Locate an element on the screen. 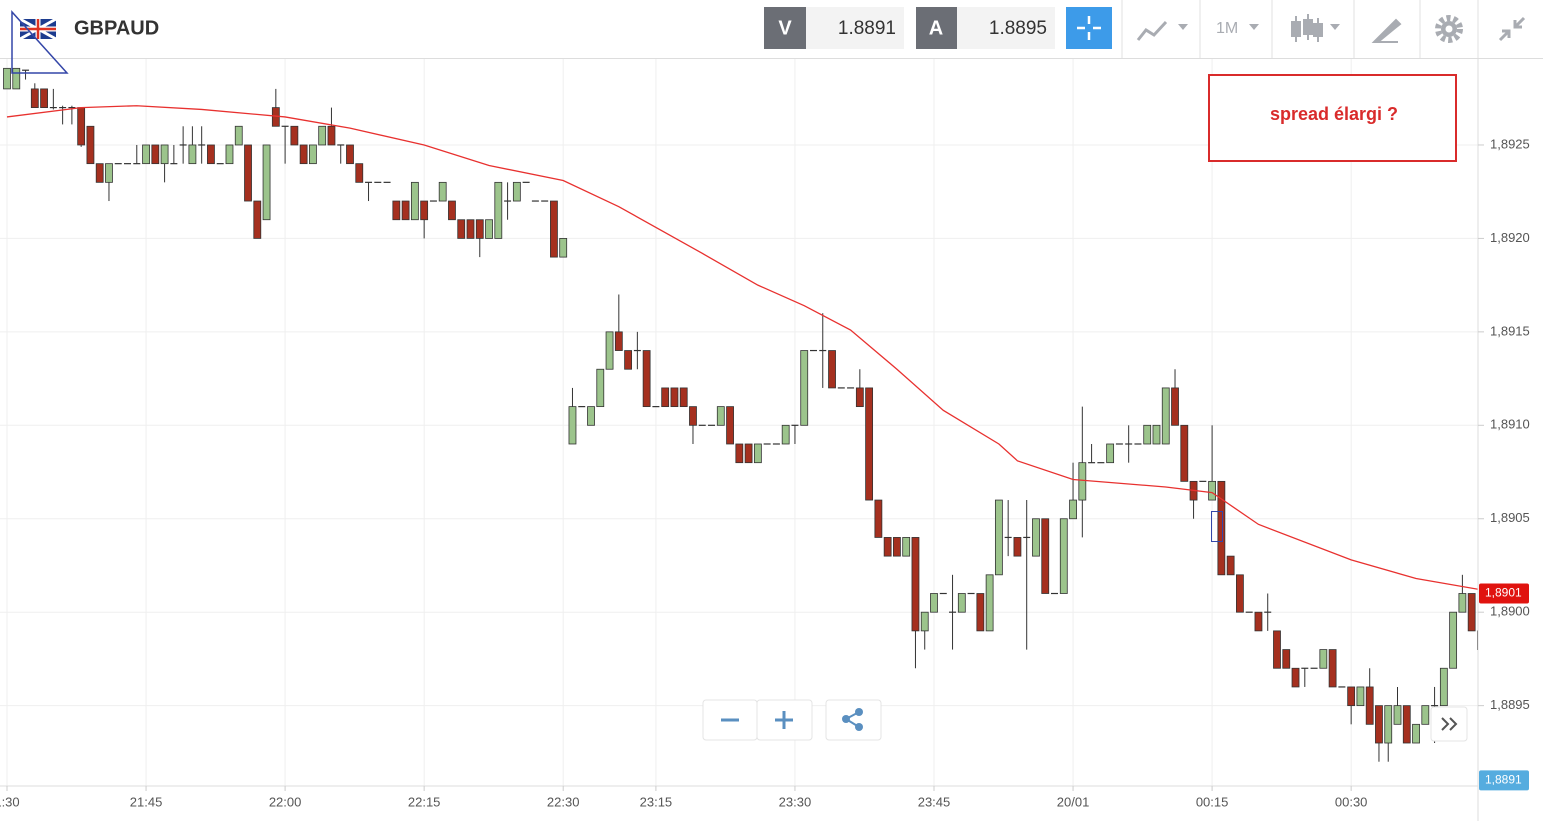 This screenshot has width=1543, height=821. timeframe: 1M is located at coordinates (1227, 28).